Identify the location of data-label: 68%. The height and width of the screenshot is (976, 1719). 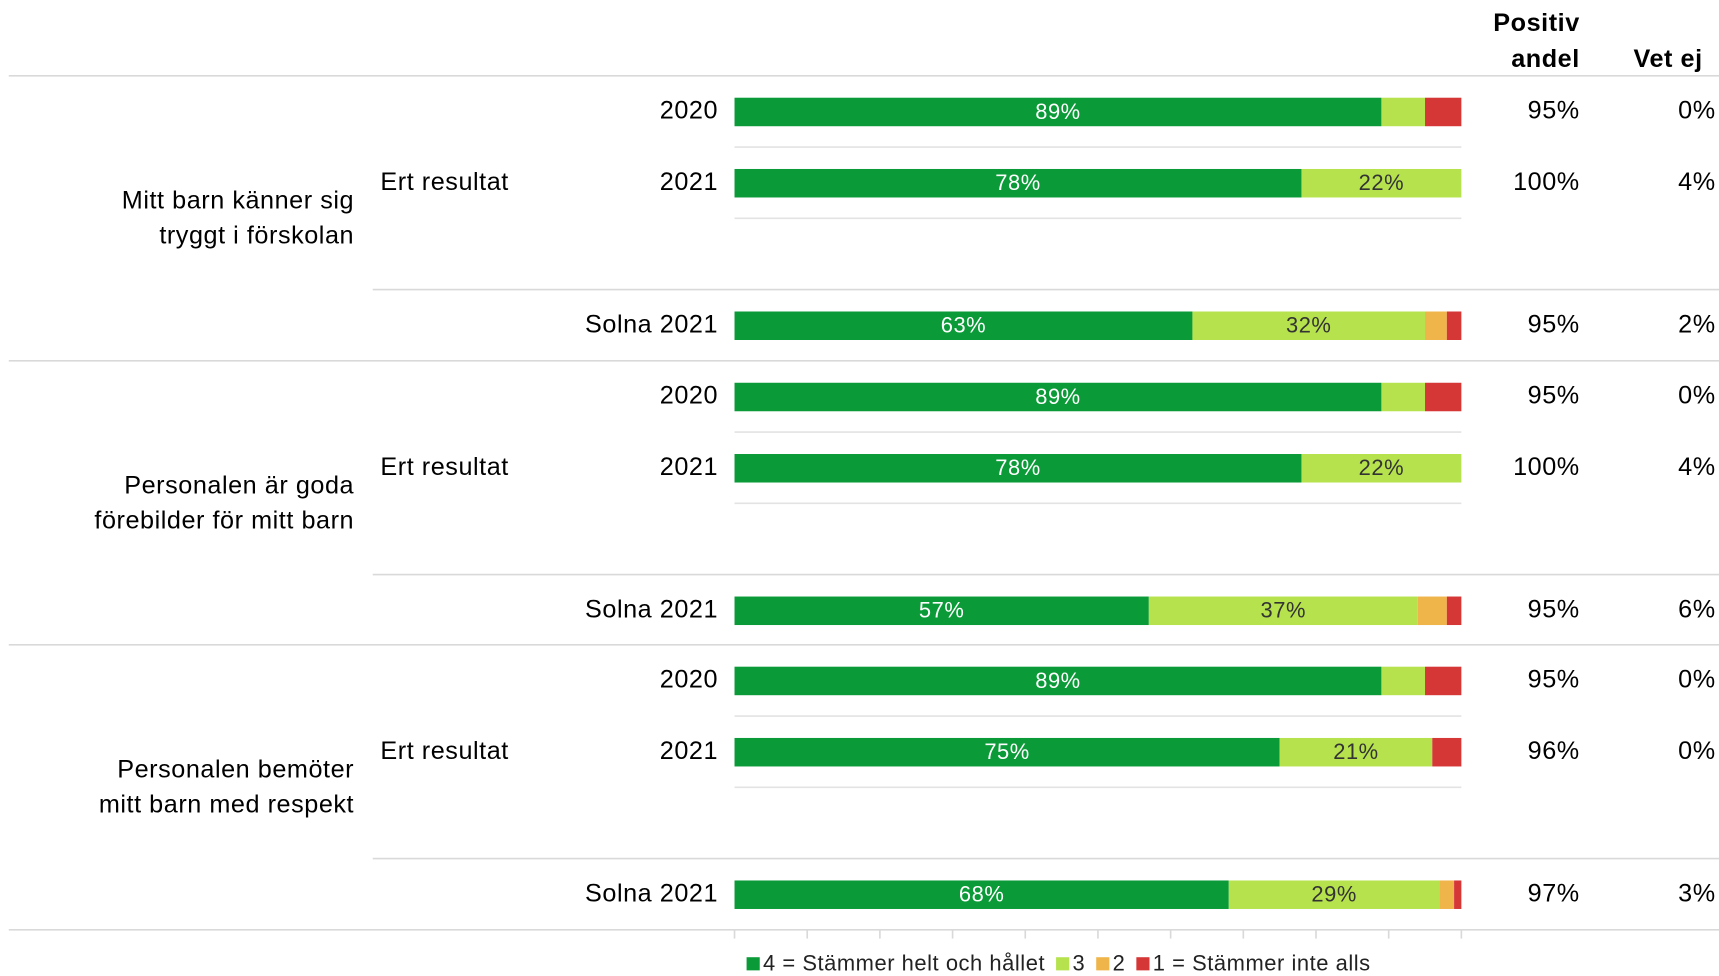
(982, 894).